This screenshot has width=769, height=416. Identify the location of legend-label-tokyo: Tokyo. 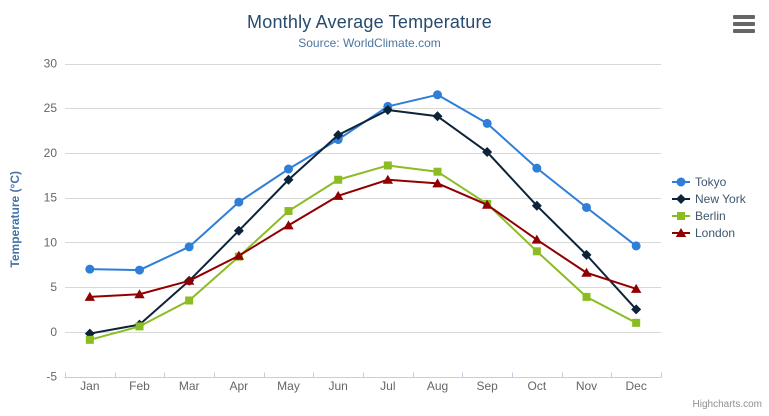
(711, 182).